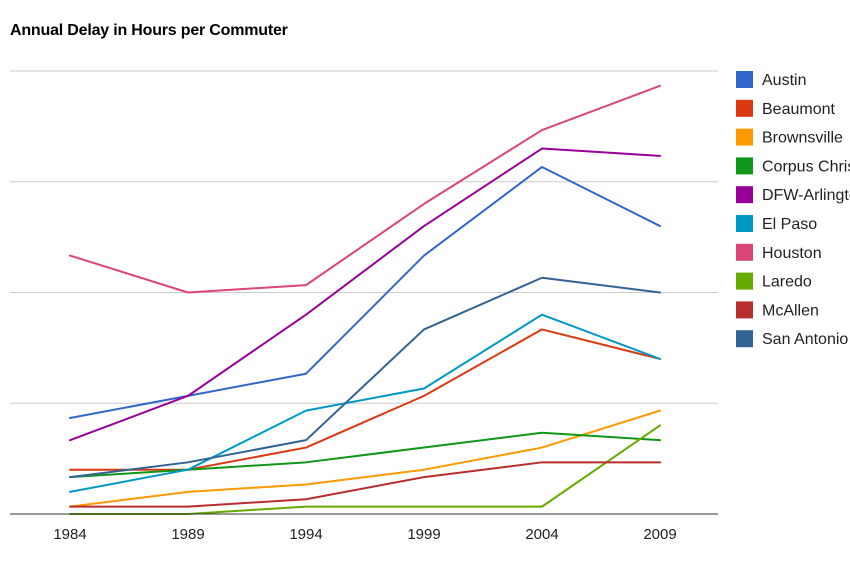  I want to click on legend-label: Brownsville, so click(802, 138).